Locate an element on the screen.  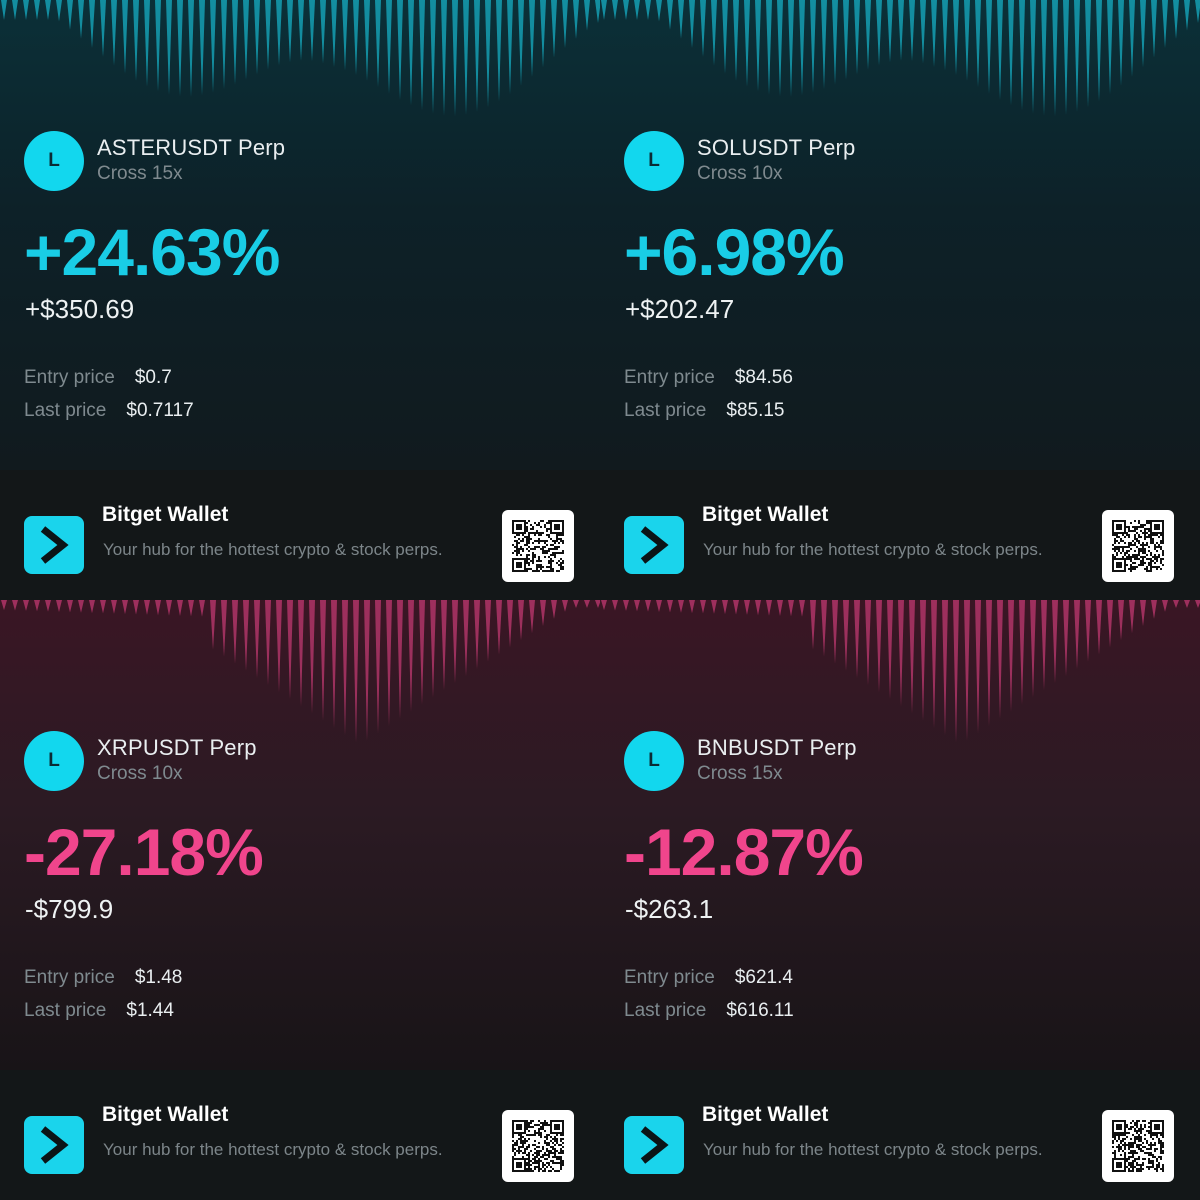
last-price-row: Last price $1.44 is located at coordinates (99, 1011).